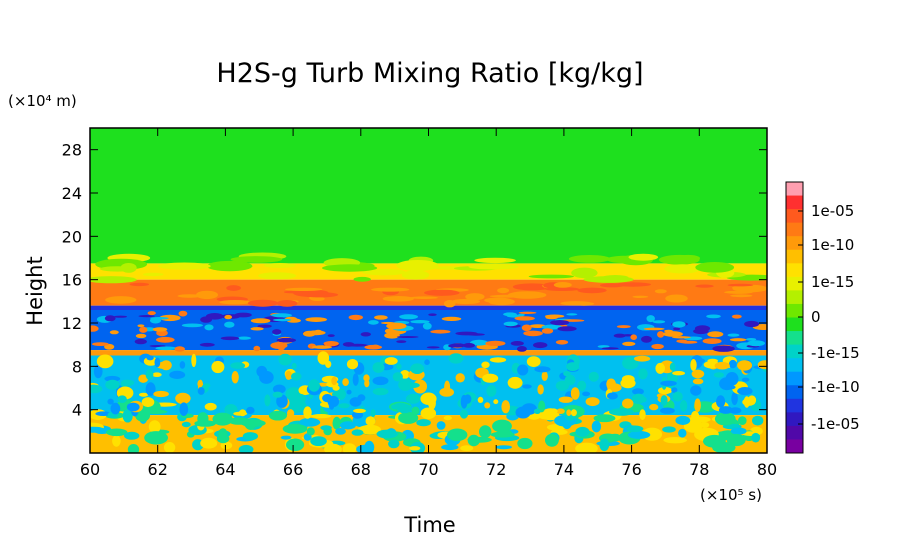 The width and height of the screenshot is (904, 544). What do you see at coordinates (835, 424) in the screenshot?
I see `colorbar-label: -1e-05` at bounding box center [835, 424].